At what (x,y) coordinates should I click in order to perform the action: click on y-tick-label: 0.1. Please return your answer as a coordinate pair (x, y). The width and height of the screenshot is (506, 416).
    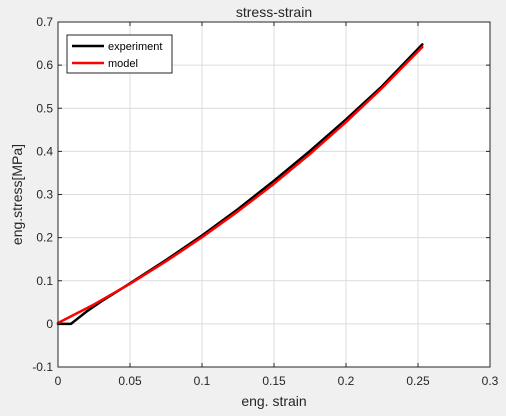
    Looking at the image, I should click on (44, 281).